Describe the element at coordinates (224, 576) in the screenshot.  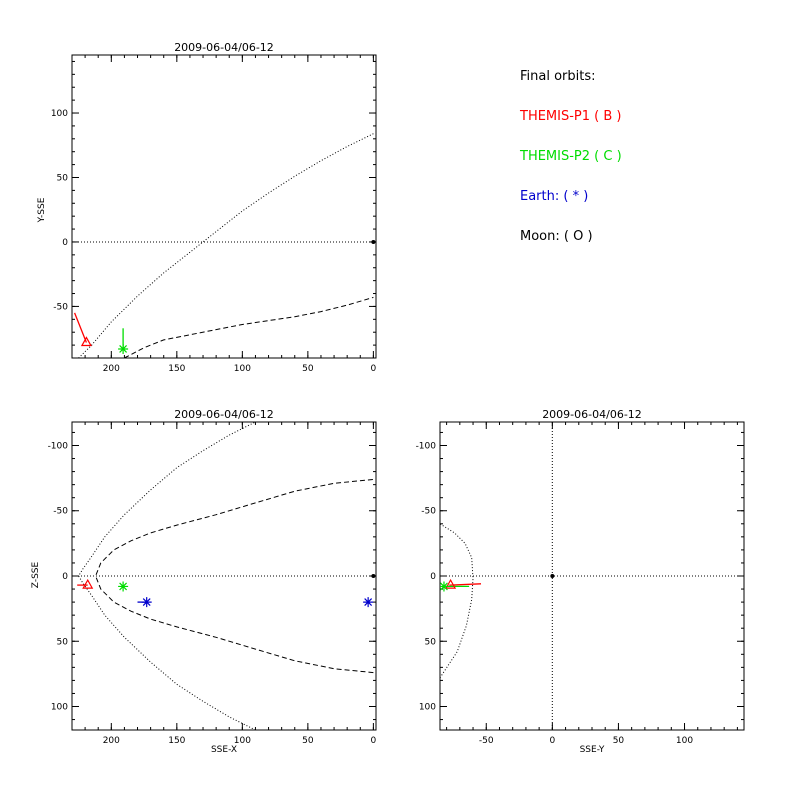
I see `xz-plot-area` at that location.